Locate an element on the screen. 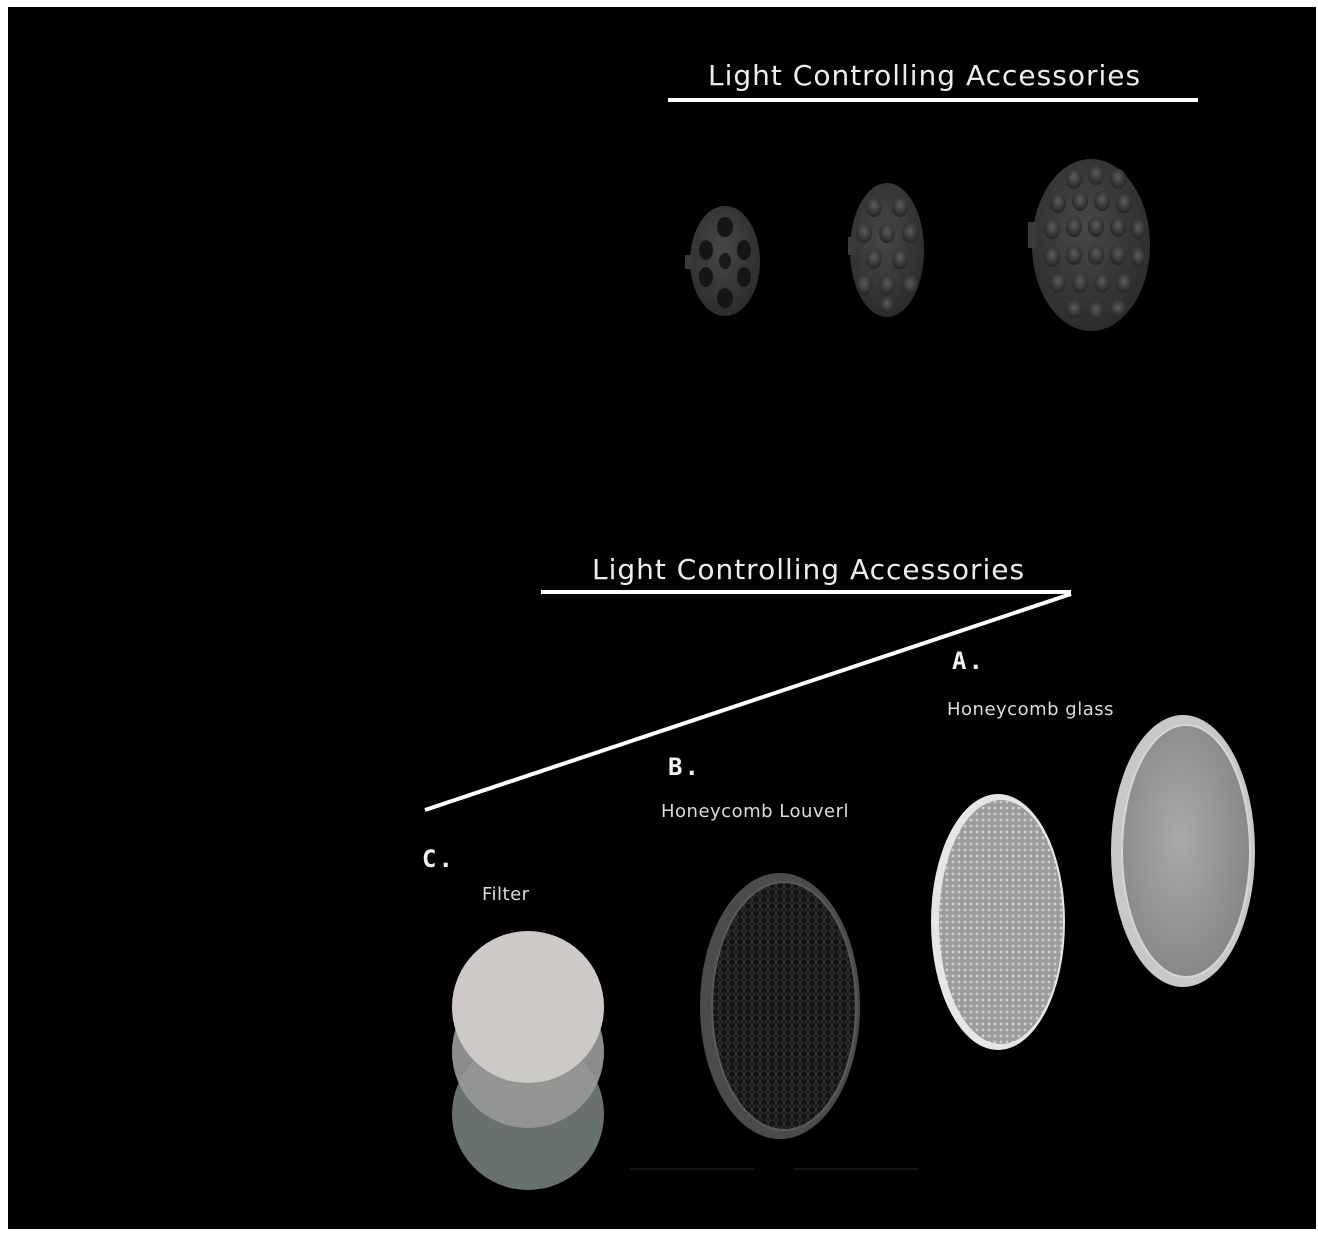 The image size is (1318, 1237). label-a-caption: Honeycomb glass is located at coordinates (1030, 709).